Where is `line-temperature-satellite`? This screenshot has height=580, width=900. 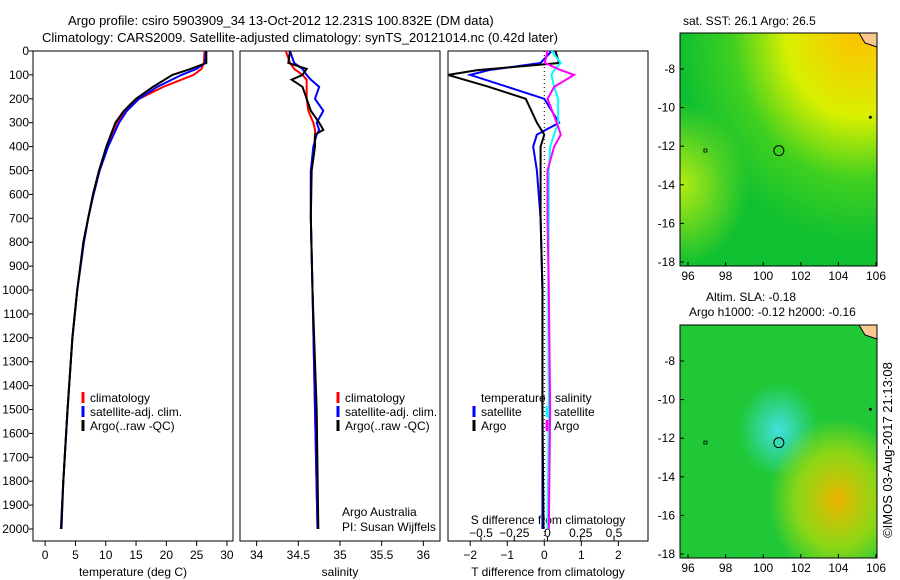 line-temperature-satellite is located at coordinates (513, 289).